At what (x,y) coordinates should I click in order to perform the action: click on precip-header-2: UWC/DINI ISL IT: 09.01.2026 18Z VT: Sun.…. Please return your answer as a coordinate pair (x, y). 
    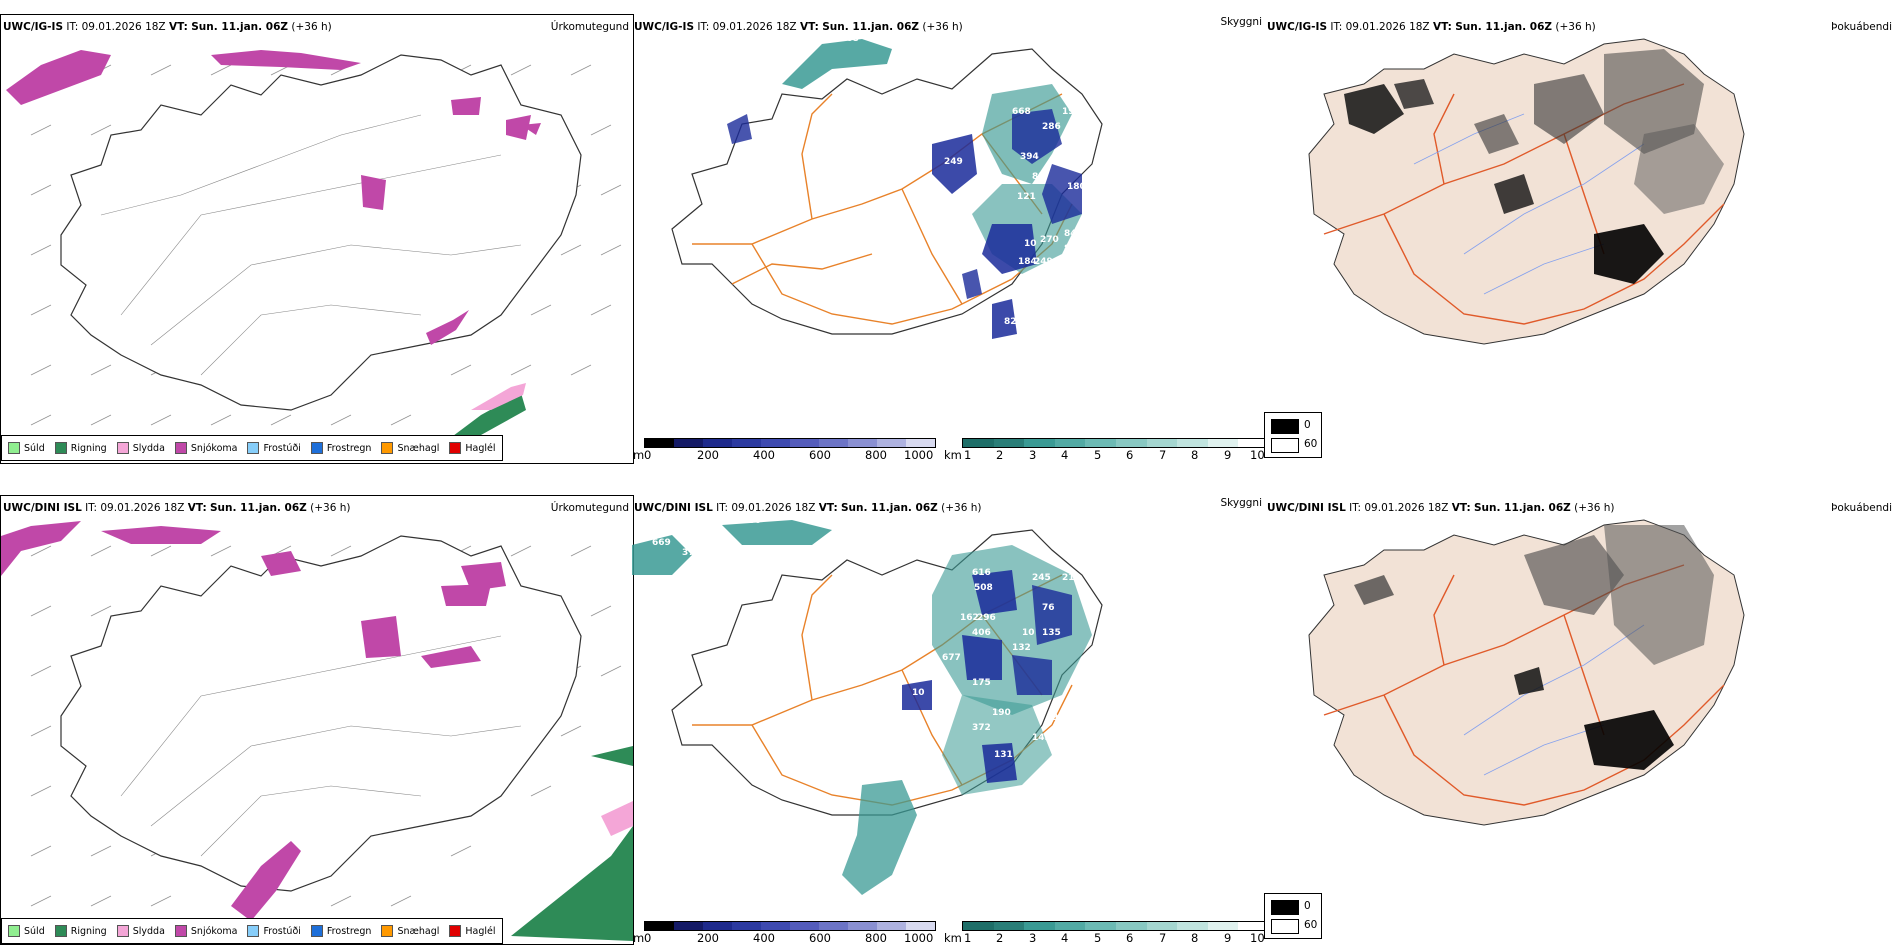
    Looking at the image, I should click on (177, 508).